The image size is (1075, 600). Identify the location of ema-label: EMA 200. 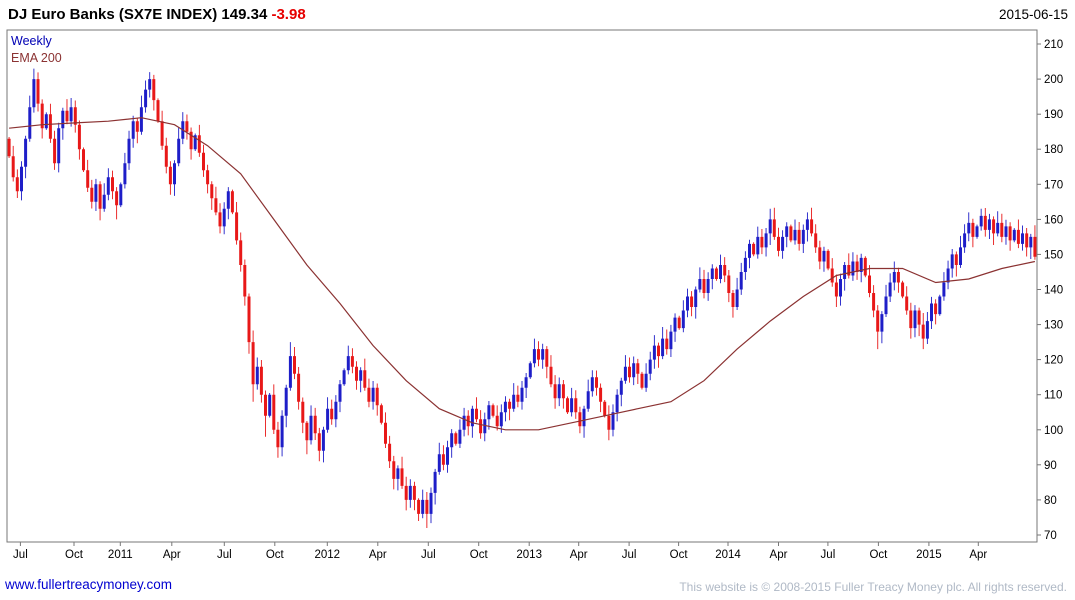
(36, 58).